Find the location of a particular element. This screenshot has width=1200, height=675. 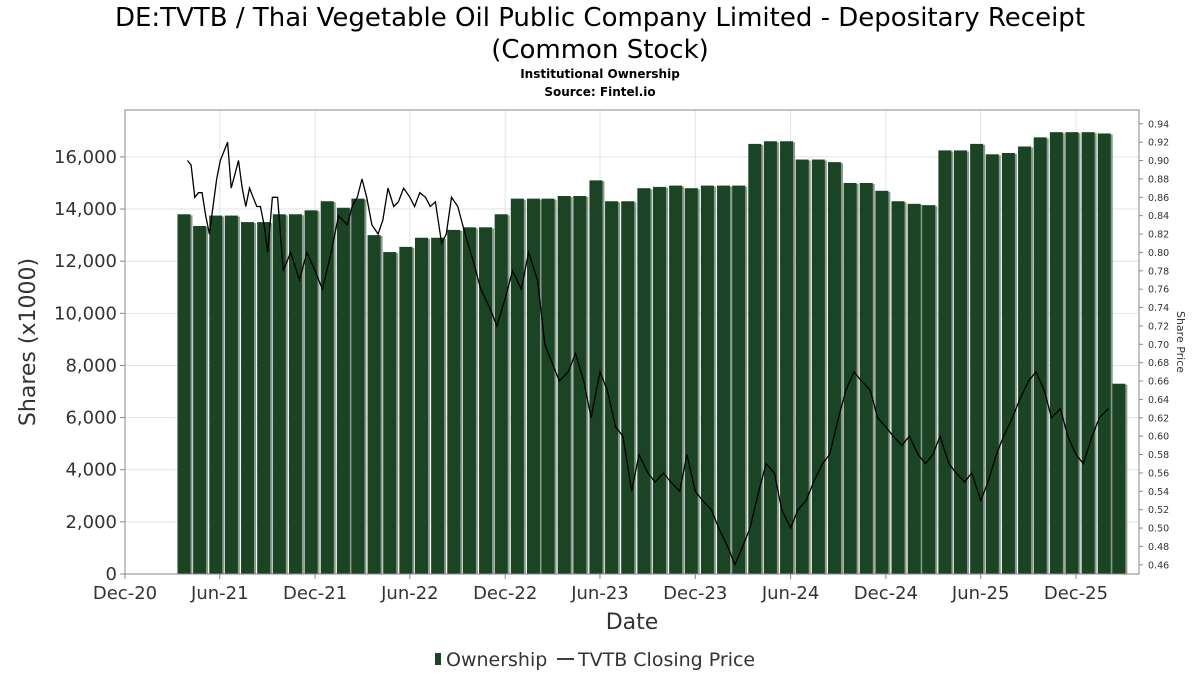

chart-source: Source: Fintel.io is located at coordinates (600, 92).